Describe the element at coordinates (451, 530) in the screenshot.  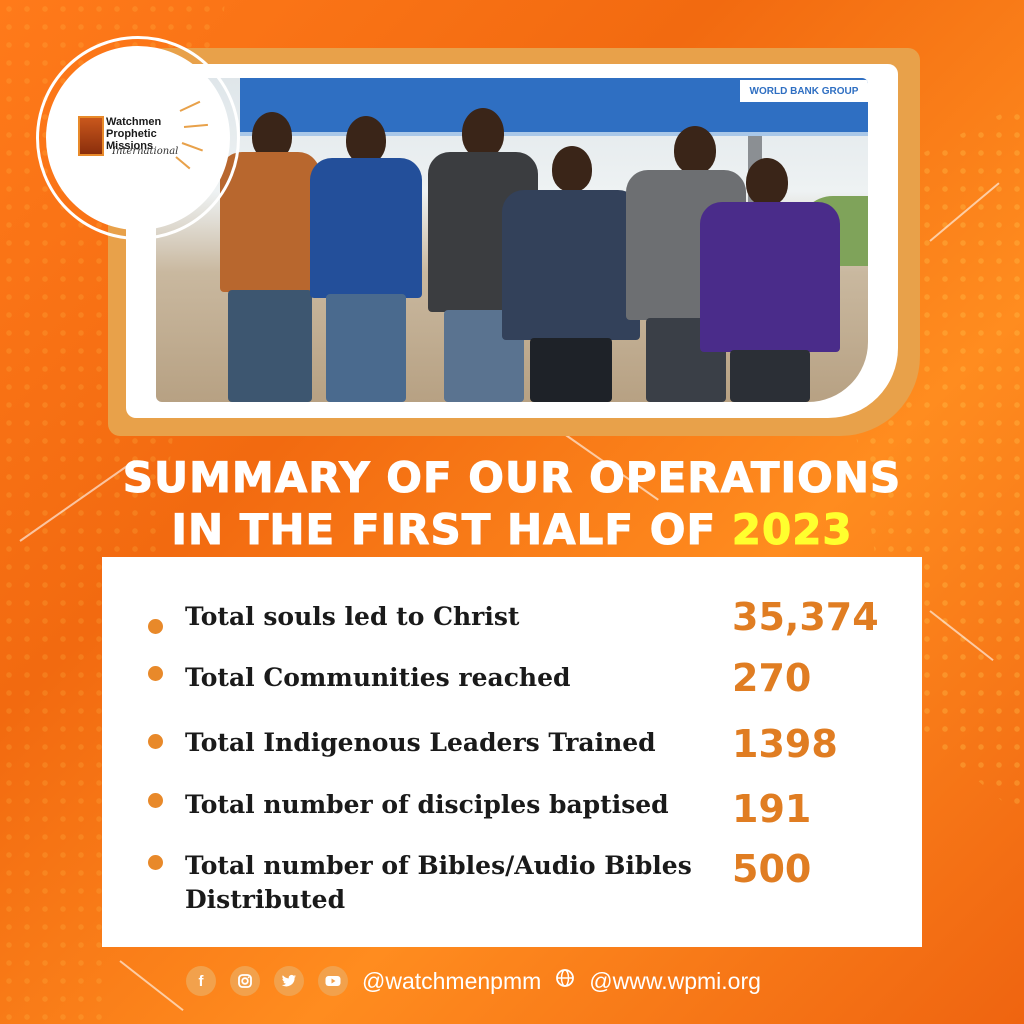
I see `headline-line-2-prefix: IN THE FIRST HALF OF` at that location.